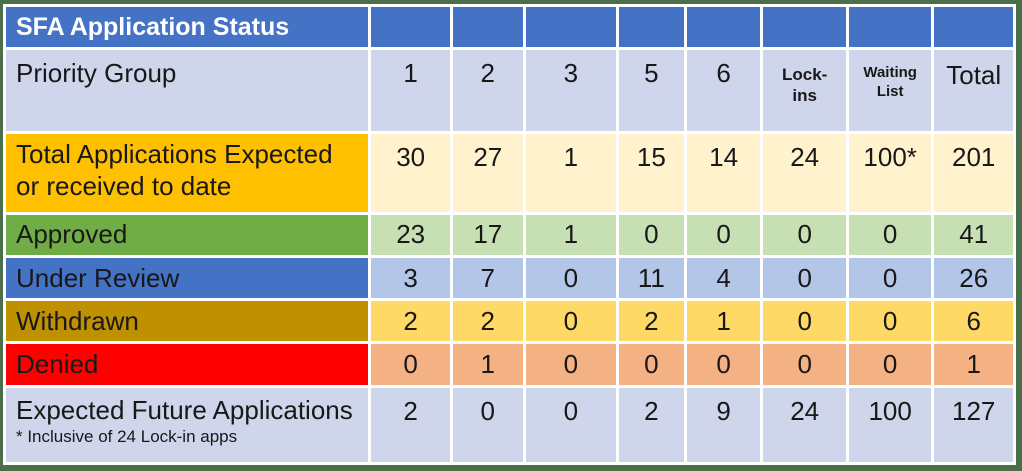 The height and width of the screenshot is (471, 1022). I want to click on column-header-total: Total, so click(973, 90).